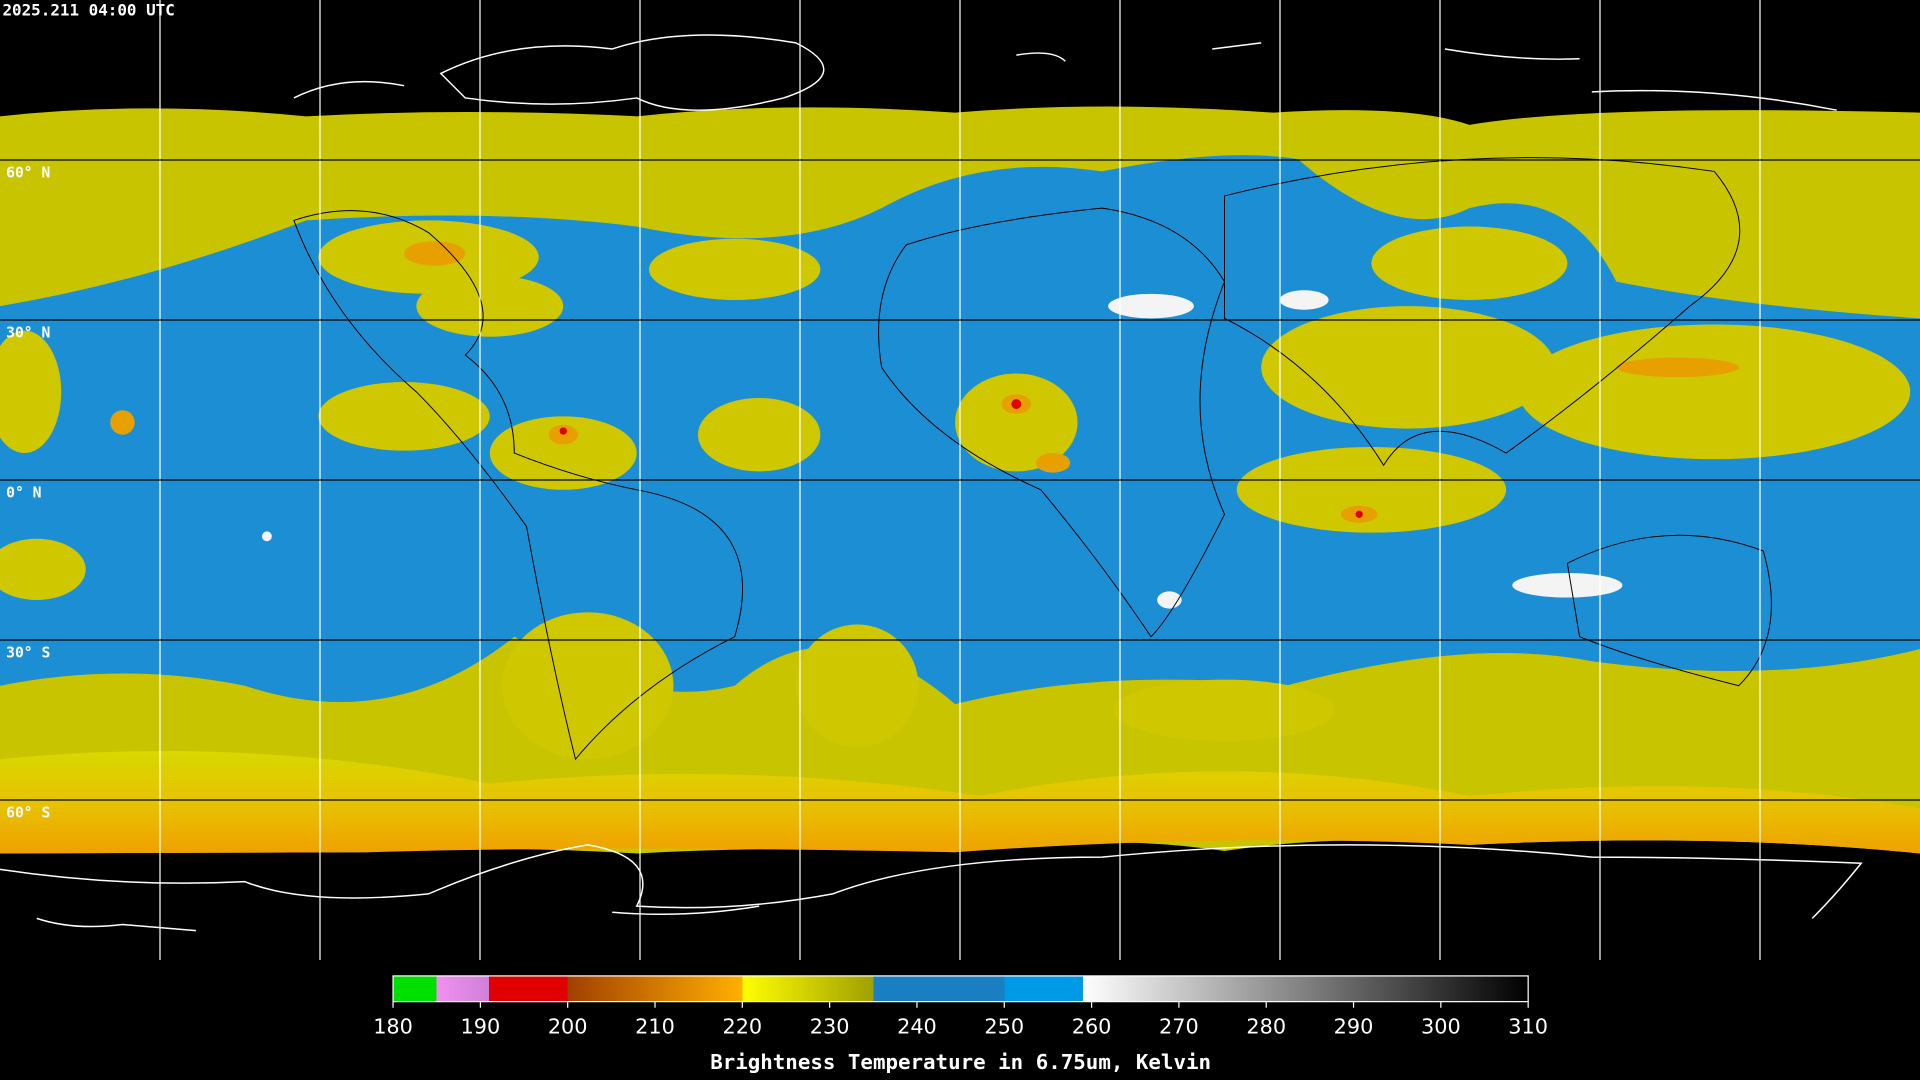 The width and height of the screenshot is (1920, 1080). I want to click on colorbar-tick-label: 210, so click(655, 1026).